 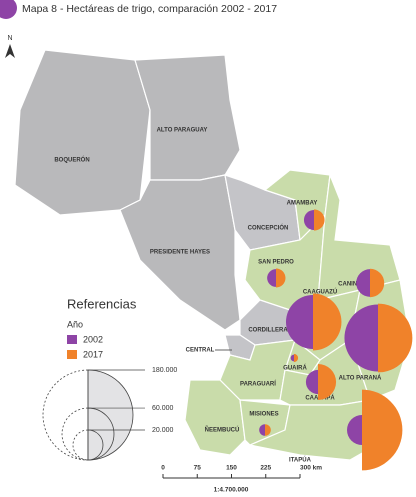 What do you see at coordinates (231, 468) in the screenshot?
I see `scale-label: 150` at bounding box center [231, 468].